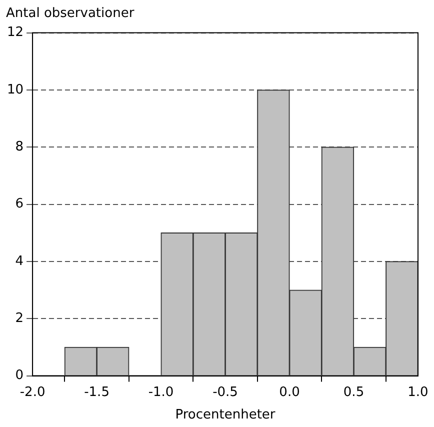 The height and width of the screenshot is (427, 434). What do you see at coordinates (225, 392) in the screenshot?
I see `x-tick-label: -0.5` at bounding box center [225, 392].